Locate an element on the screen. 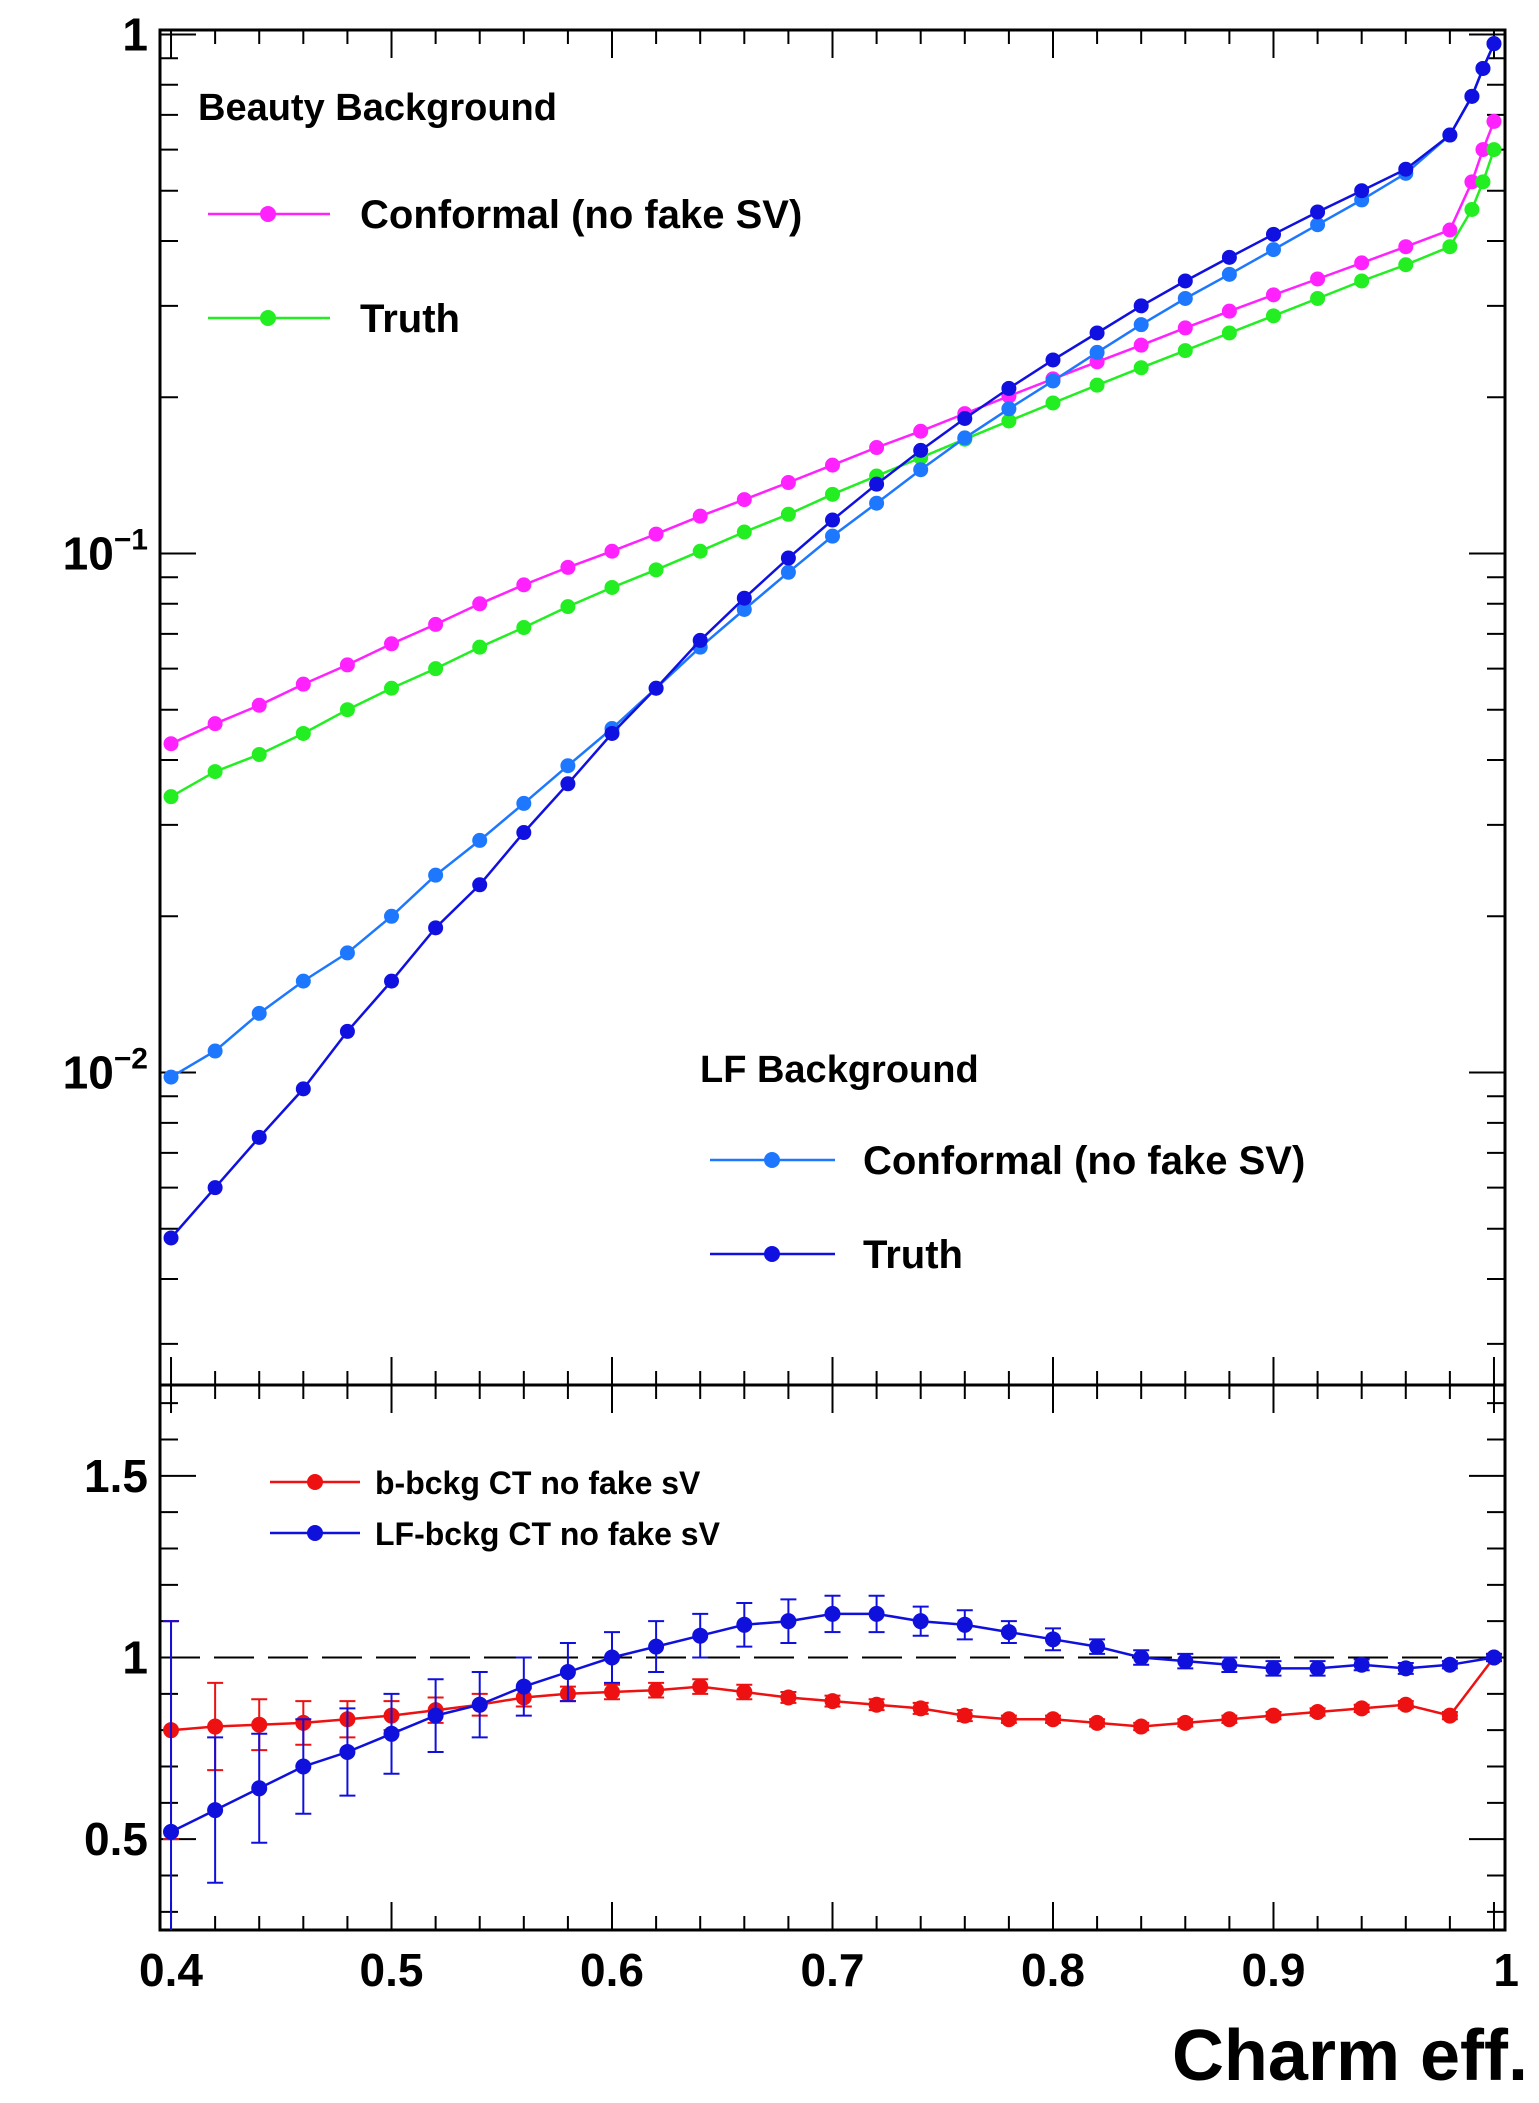 Image resolution: width=1539 pixels, height=2103 pixels. y-tick-label: 1.5 is located at coordinates (116, 1476).